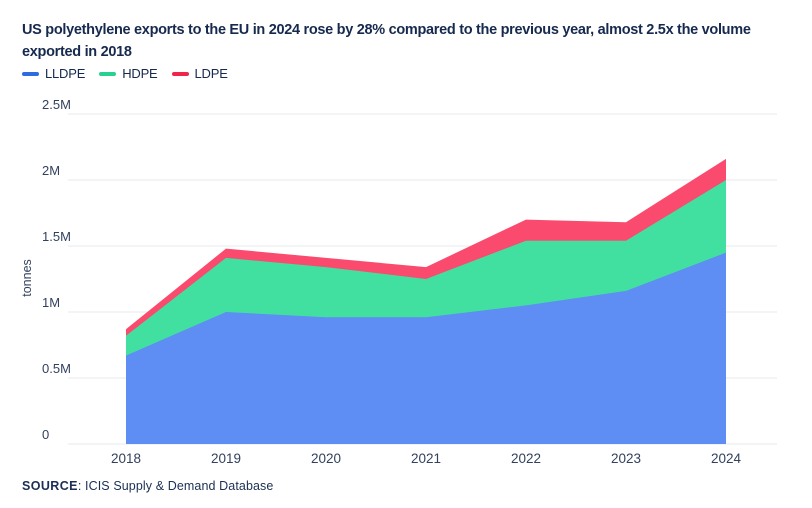 The image size is (812, 508). What do you see at coordinates (56, 236) in the screenshot?
I see `y-tick-label: 1.5M` at bounding box center [56, 236].